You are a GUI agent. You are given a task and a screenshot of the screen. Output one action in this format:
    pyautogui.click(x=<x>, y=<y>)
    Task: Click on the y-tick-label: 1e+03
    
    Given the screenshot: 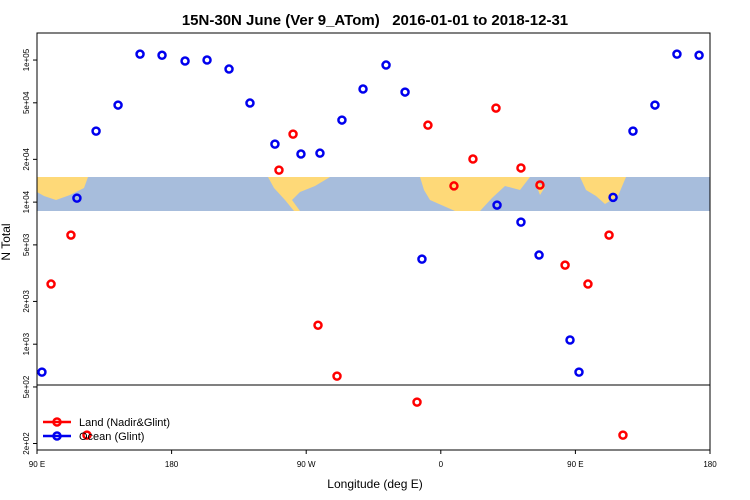 What is the action you would take?
    pyautogui.click(x=26, y=343)
    